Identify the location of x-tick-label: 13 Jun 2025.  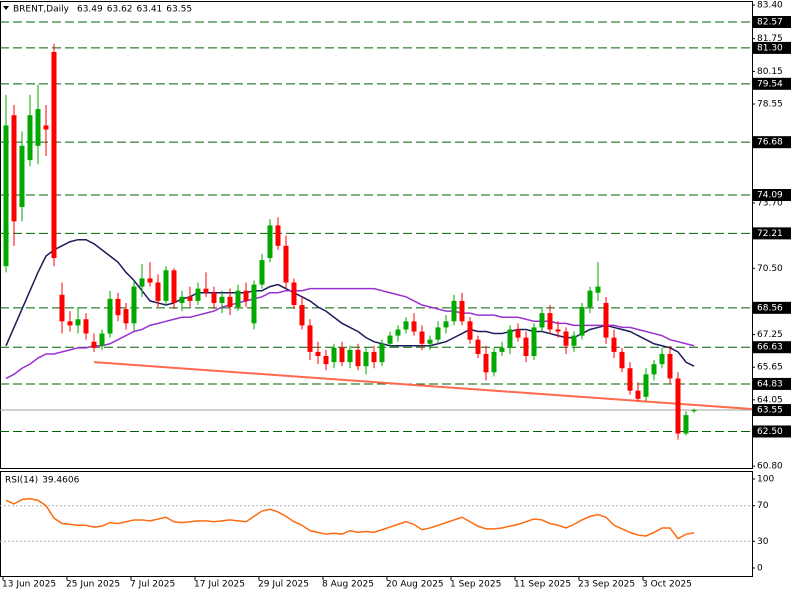
(29, 585).